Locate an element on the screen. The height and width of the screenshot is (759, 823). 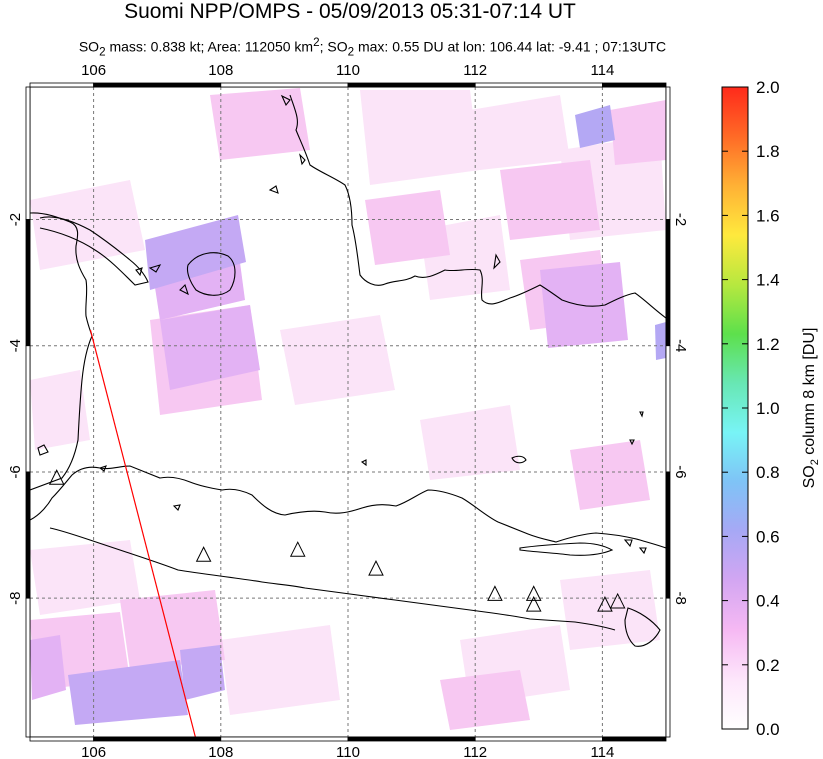
lat-tick-label-right: -4 is located at coordinates (680, 345).